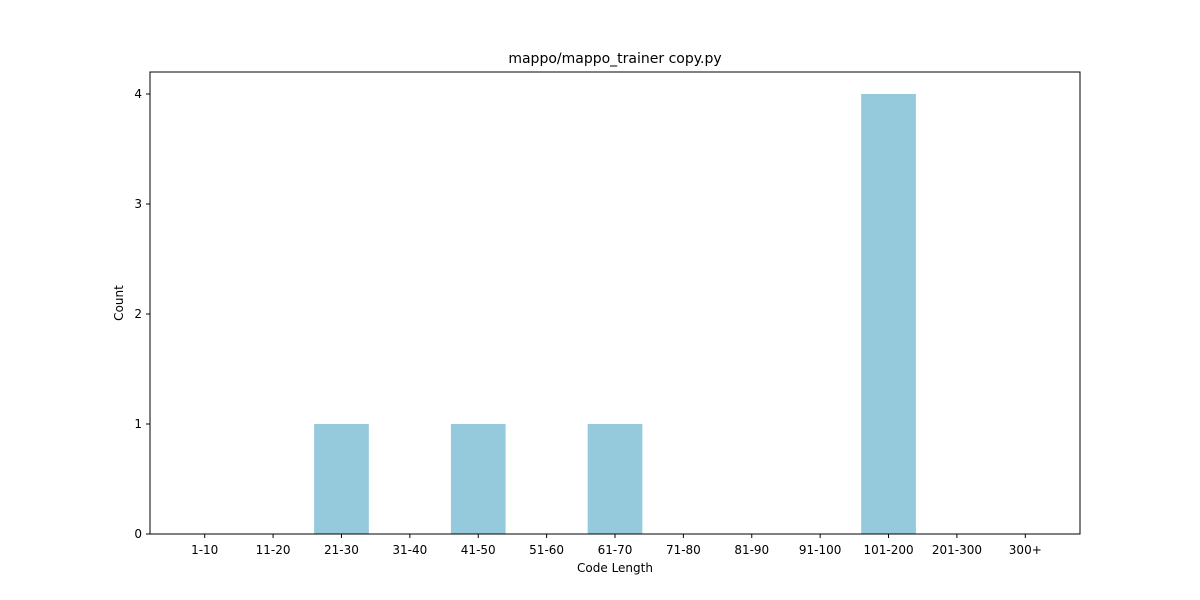 The width and height of the screenshot is (1200, 600). What do you see at coordinates (683, 550) in the screenshot?
I see `x-tick-label: 71-80` at bounding box center [683, 550].